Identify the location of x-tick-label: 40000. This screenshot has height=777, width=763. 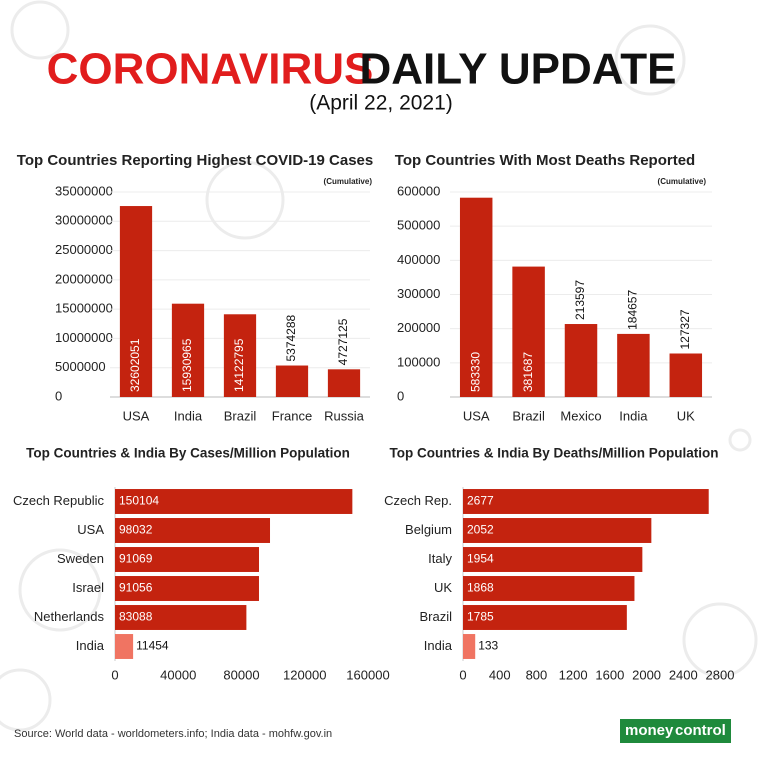
(178, 674).